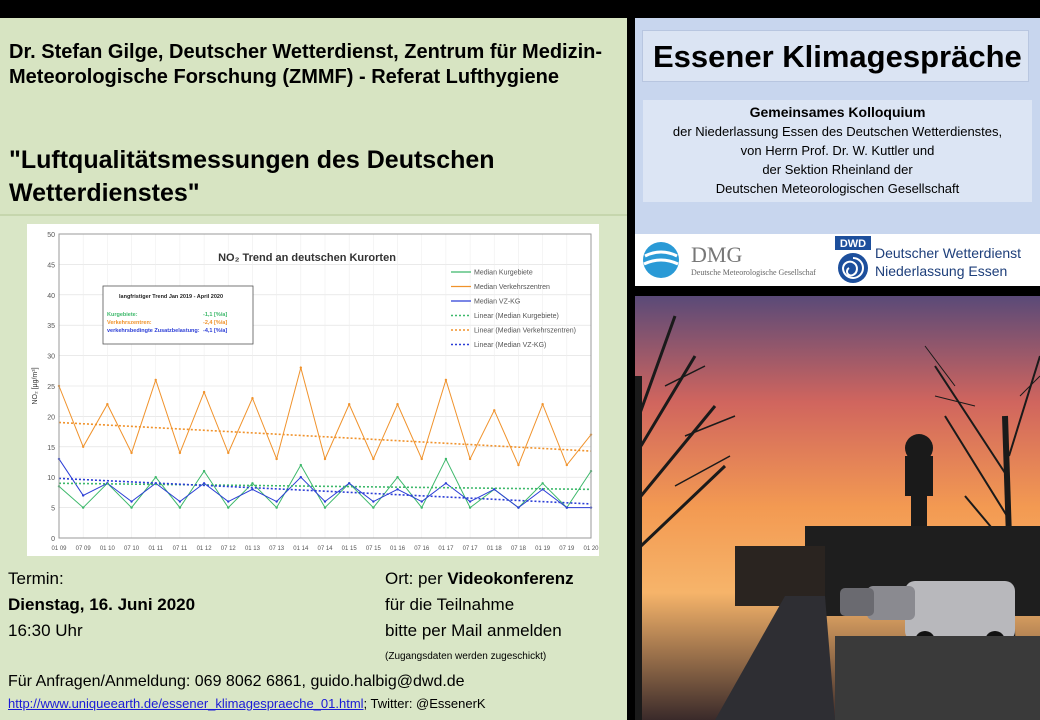 The width and height of the screenshot is (1040, 720). I want to click on x-tick-label: 01 09, so click(59, 549).